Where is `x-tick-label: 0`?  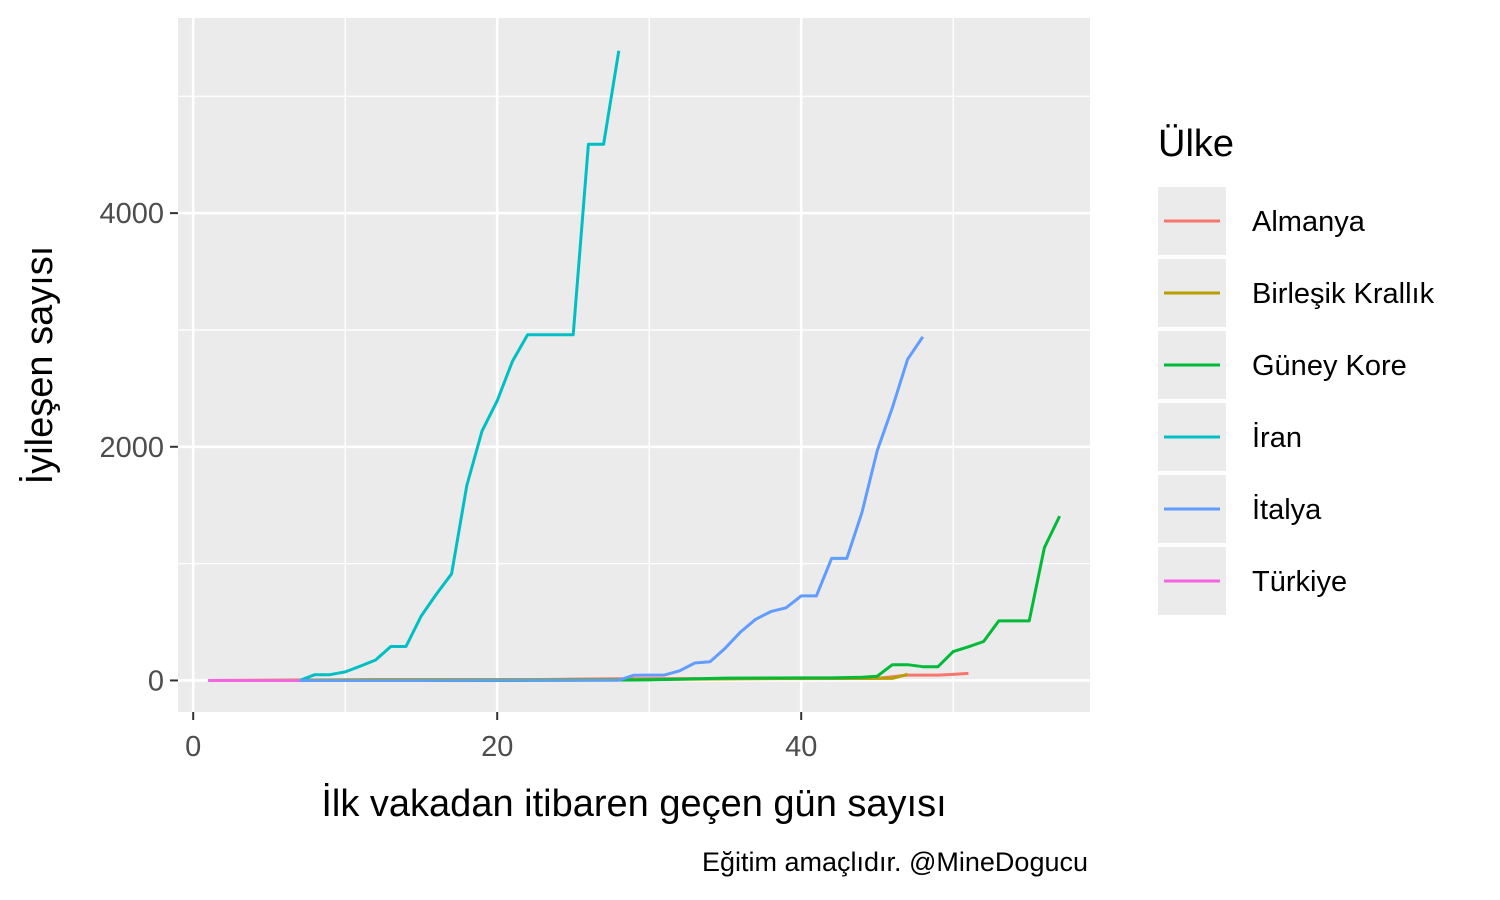 x-tick-label: 0 is located at coordinates (193, 747).